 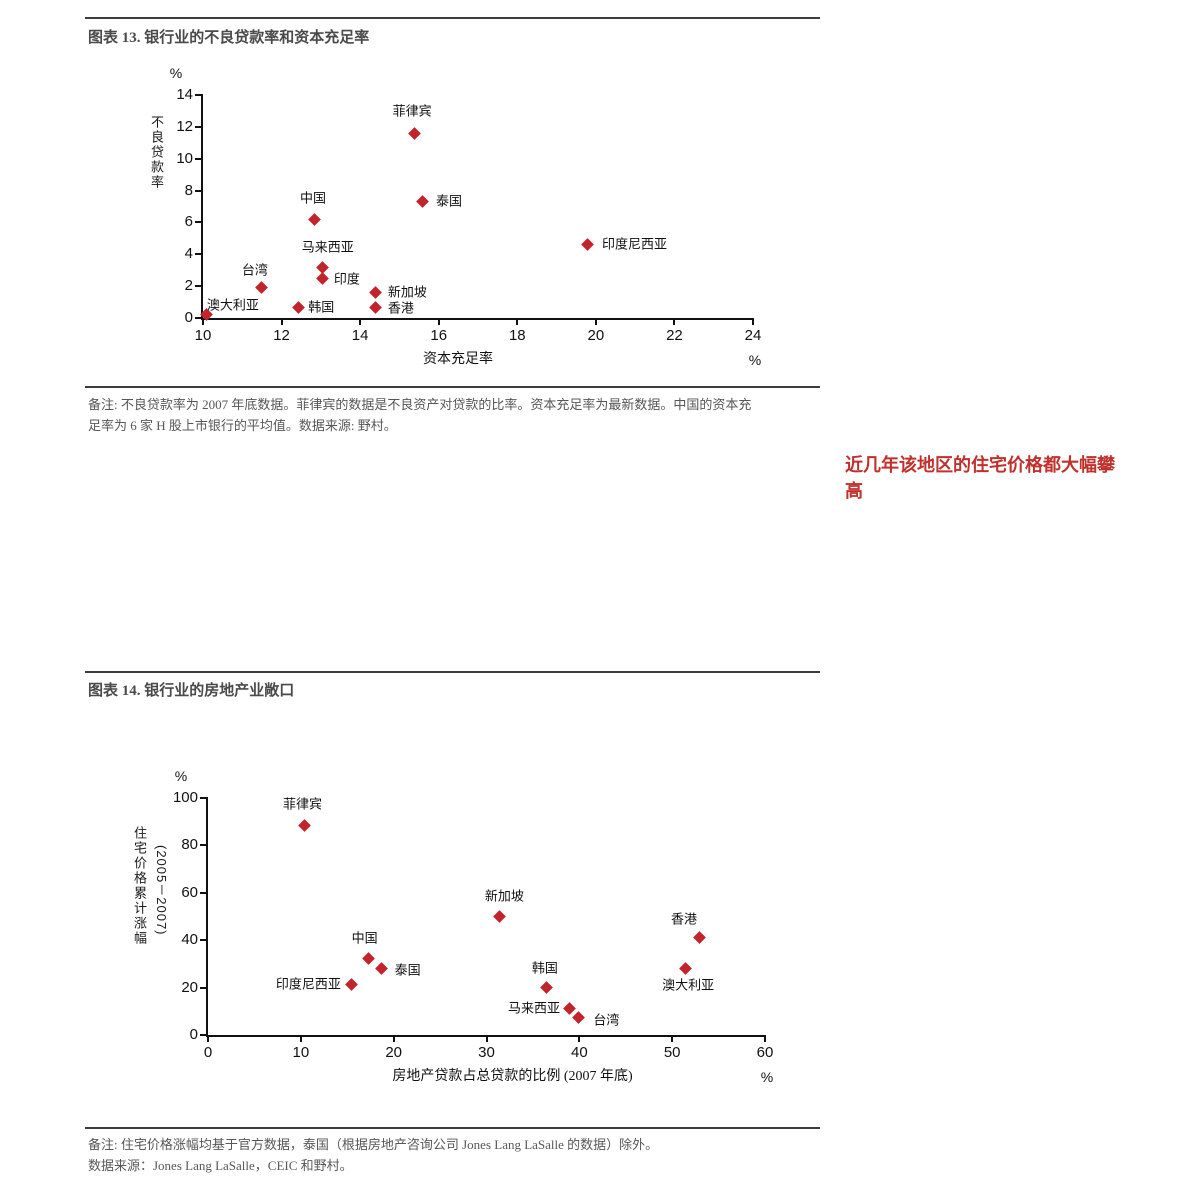 I want to click on figure13-chart-area, so click(x=454, y=220).